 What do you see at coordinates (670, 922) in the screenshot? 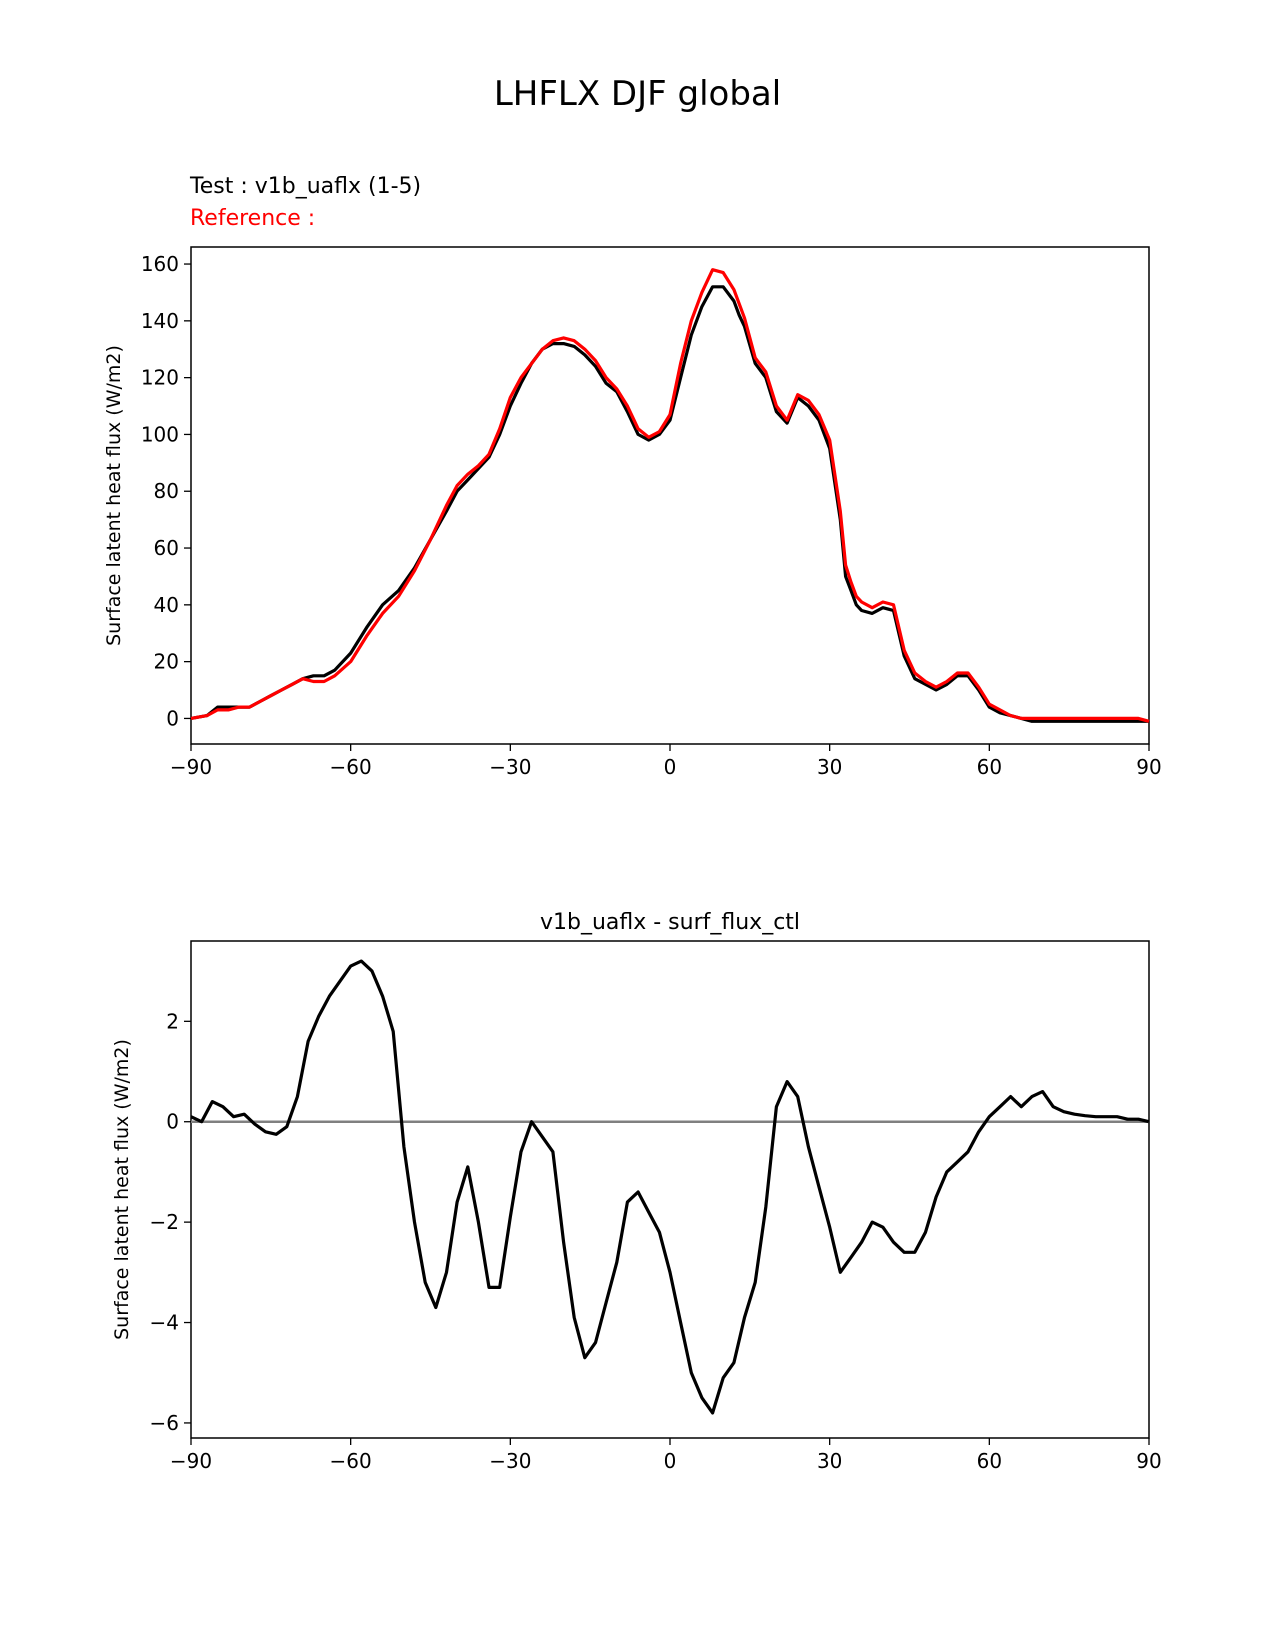
I see `chart-title: v1b_uaflx - surf_flux_ctl` at bounding box center [670, 922].